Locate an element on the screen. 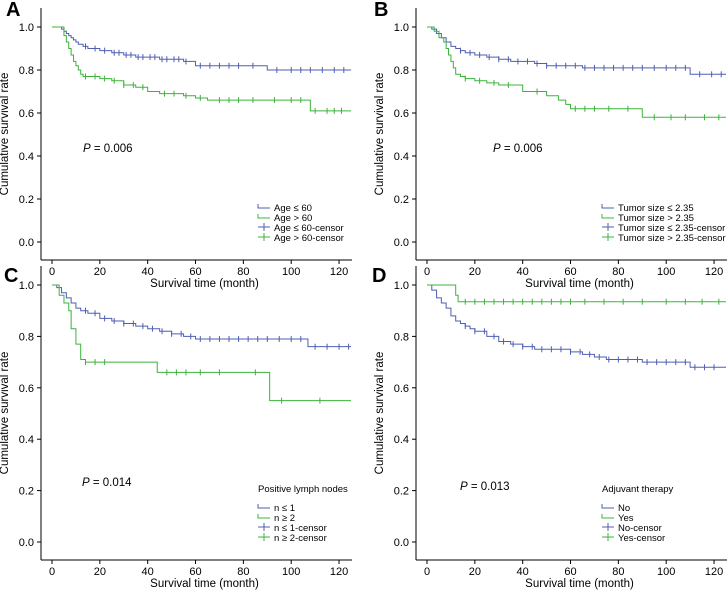  legend-entry: Tumor size > 2.35-censor is located at coordinates (672, 238).